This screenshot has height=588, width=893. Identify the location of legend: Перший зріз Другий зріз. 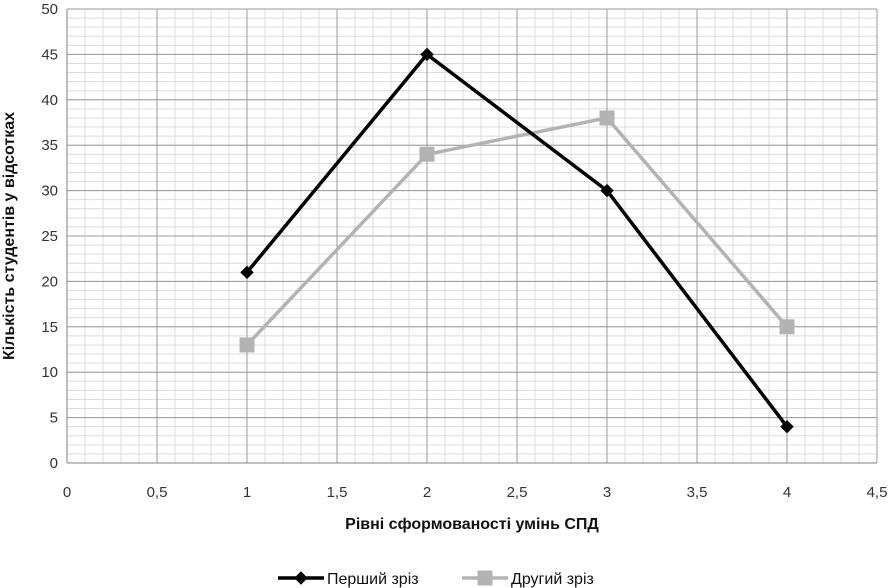
(436, 579).